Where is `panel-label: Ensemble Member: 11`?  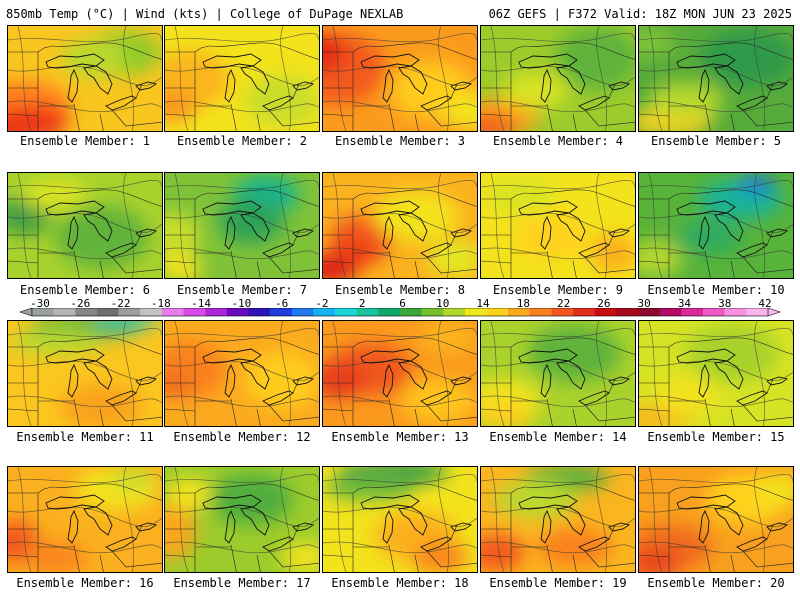
panel-label: Ensemble Member: 11 is located at coordinates (85, 437).